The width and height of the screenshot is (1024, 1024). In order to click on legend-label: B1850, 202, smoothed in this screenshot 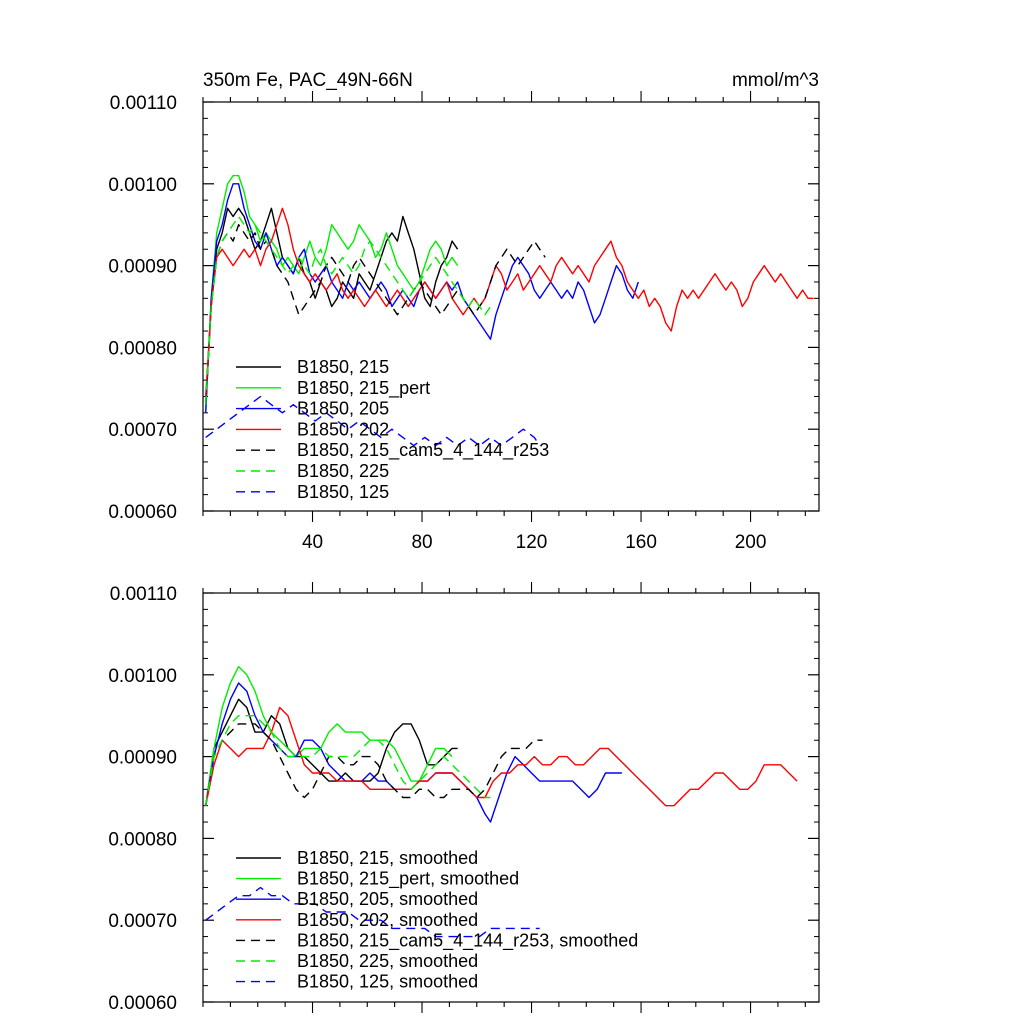, I will do `click(387, 920)`.